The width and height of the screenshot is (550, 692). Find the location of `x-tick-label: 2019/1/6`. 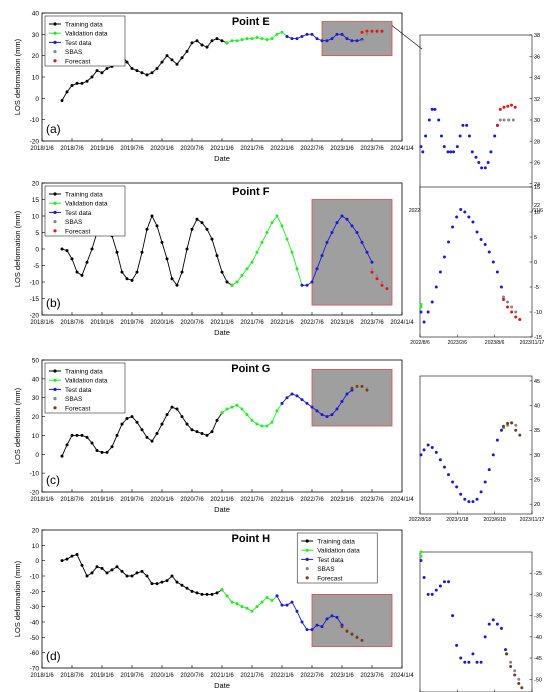

x-tick-label: 2019/1/6 is located at coordinates (102, 500).